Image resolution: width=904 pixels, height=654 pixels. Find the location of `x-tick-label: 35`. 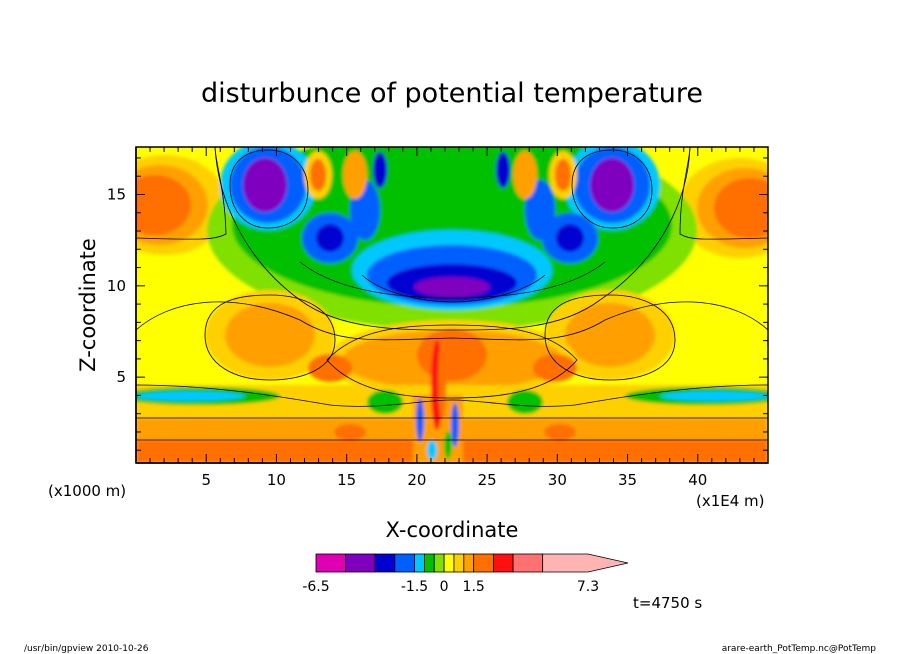

x-tick-label: 35 is located at coordinates (627, 480).